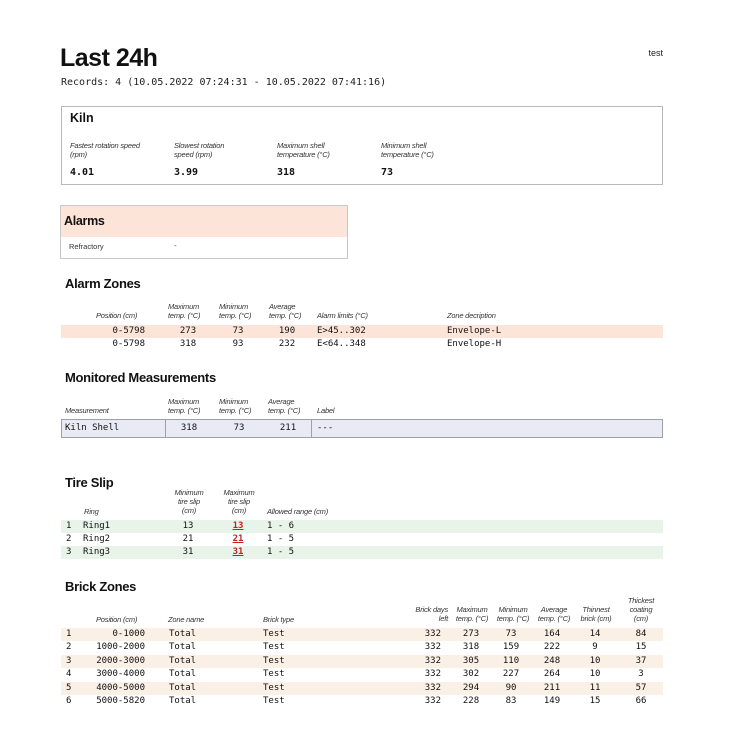 The height and width of the screenshot is (756, 729). Describe the element at coordinates (471, 315) in the screenshot. I see `column-header: Zone decription` at that location.